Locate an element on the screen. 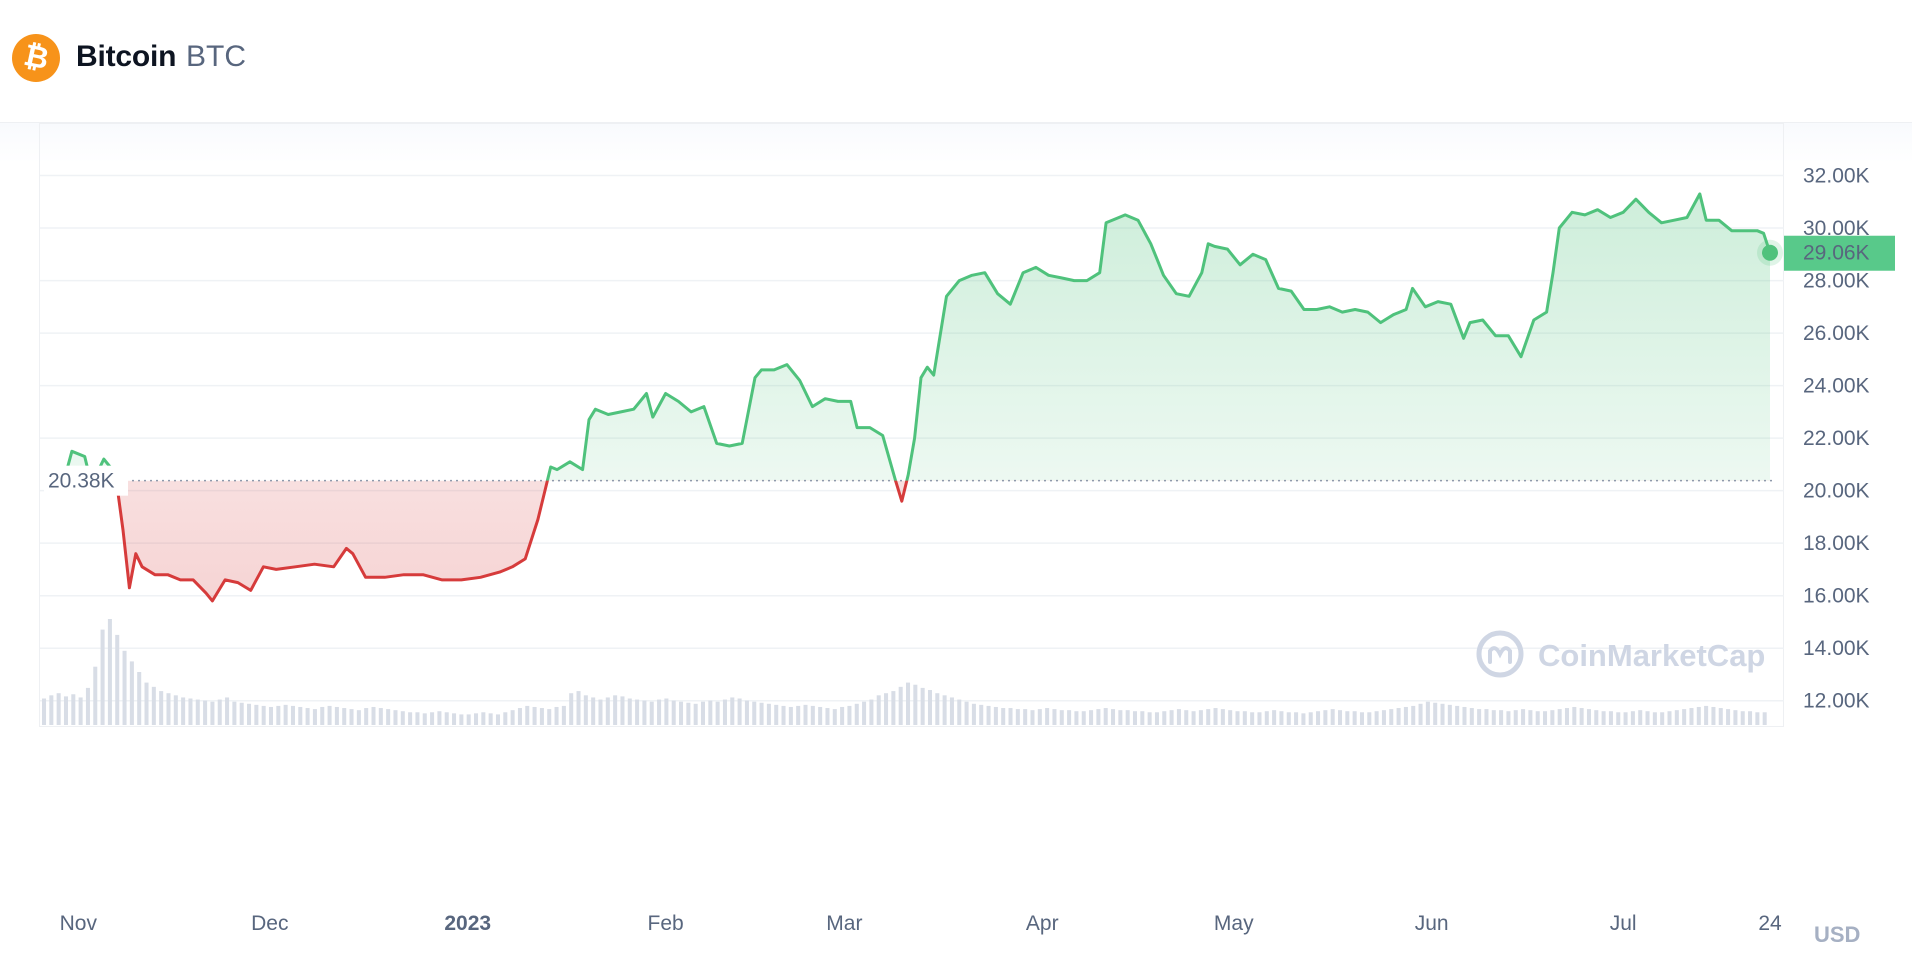 The image size is (1912, 976). bitcoin-icon: ₿ is located at coordinates (36, 58).